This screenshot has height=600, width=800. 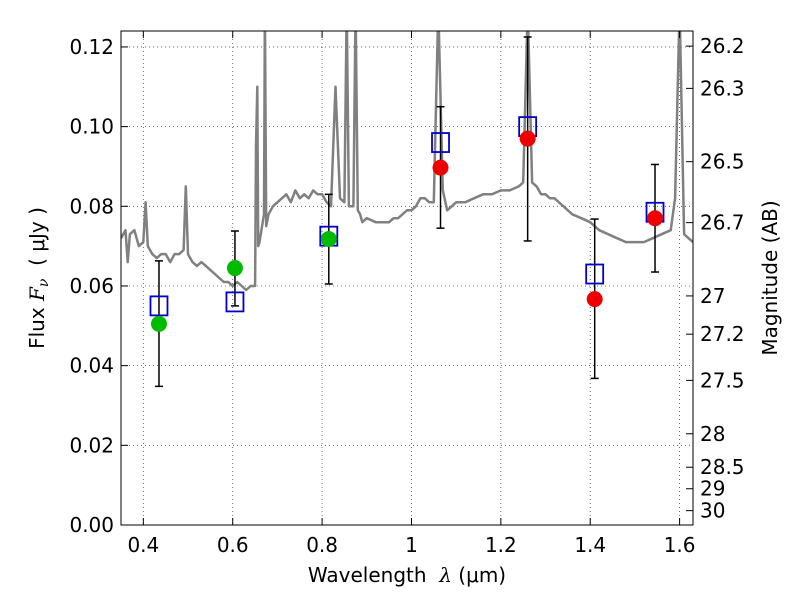 What do you see at coordinates (91, 366) in the screenshot?
I see `y-tick-label: 0.04` at bounding box center [91, 366].